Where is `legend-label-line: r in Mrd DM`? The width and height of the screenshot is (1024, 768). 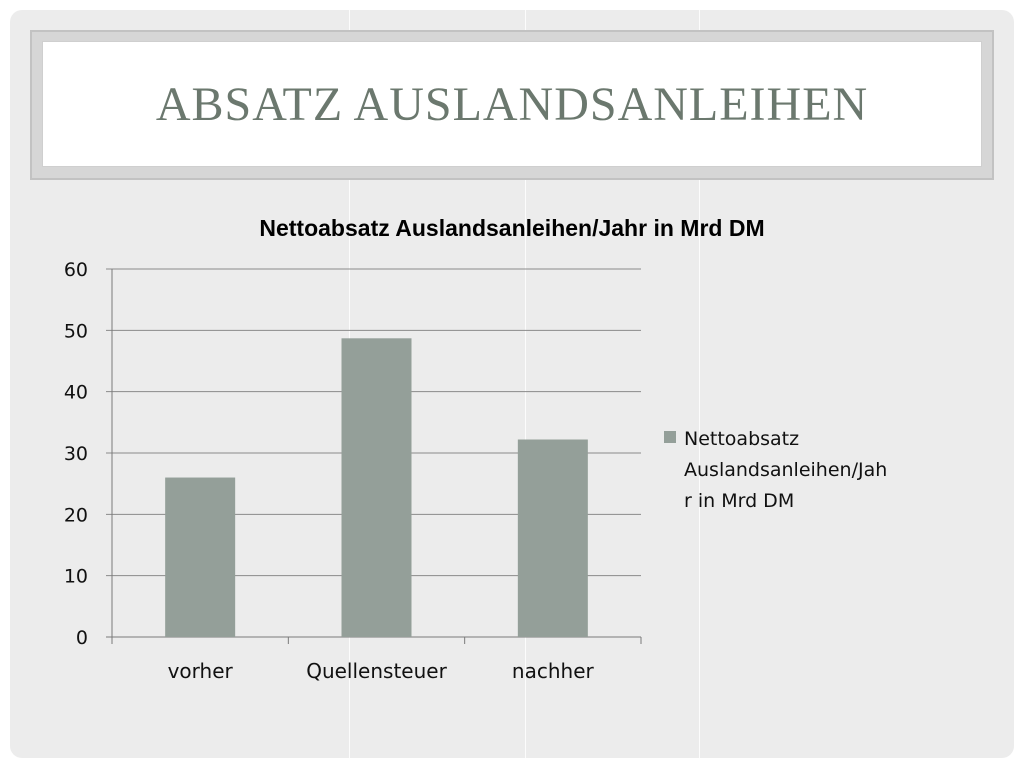 legend-label-line: r in Mrd DM is located at coordinates (739, 501).